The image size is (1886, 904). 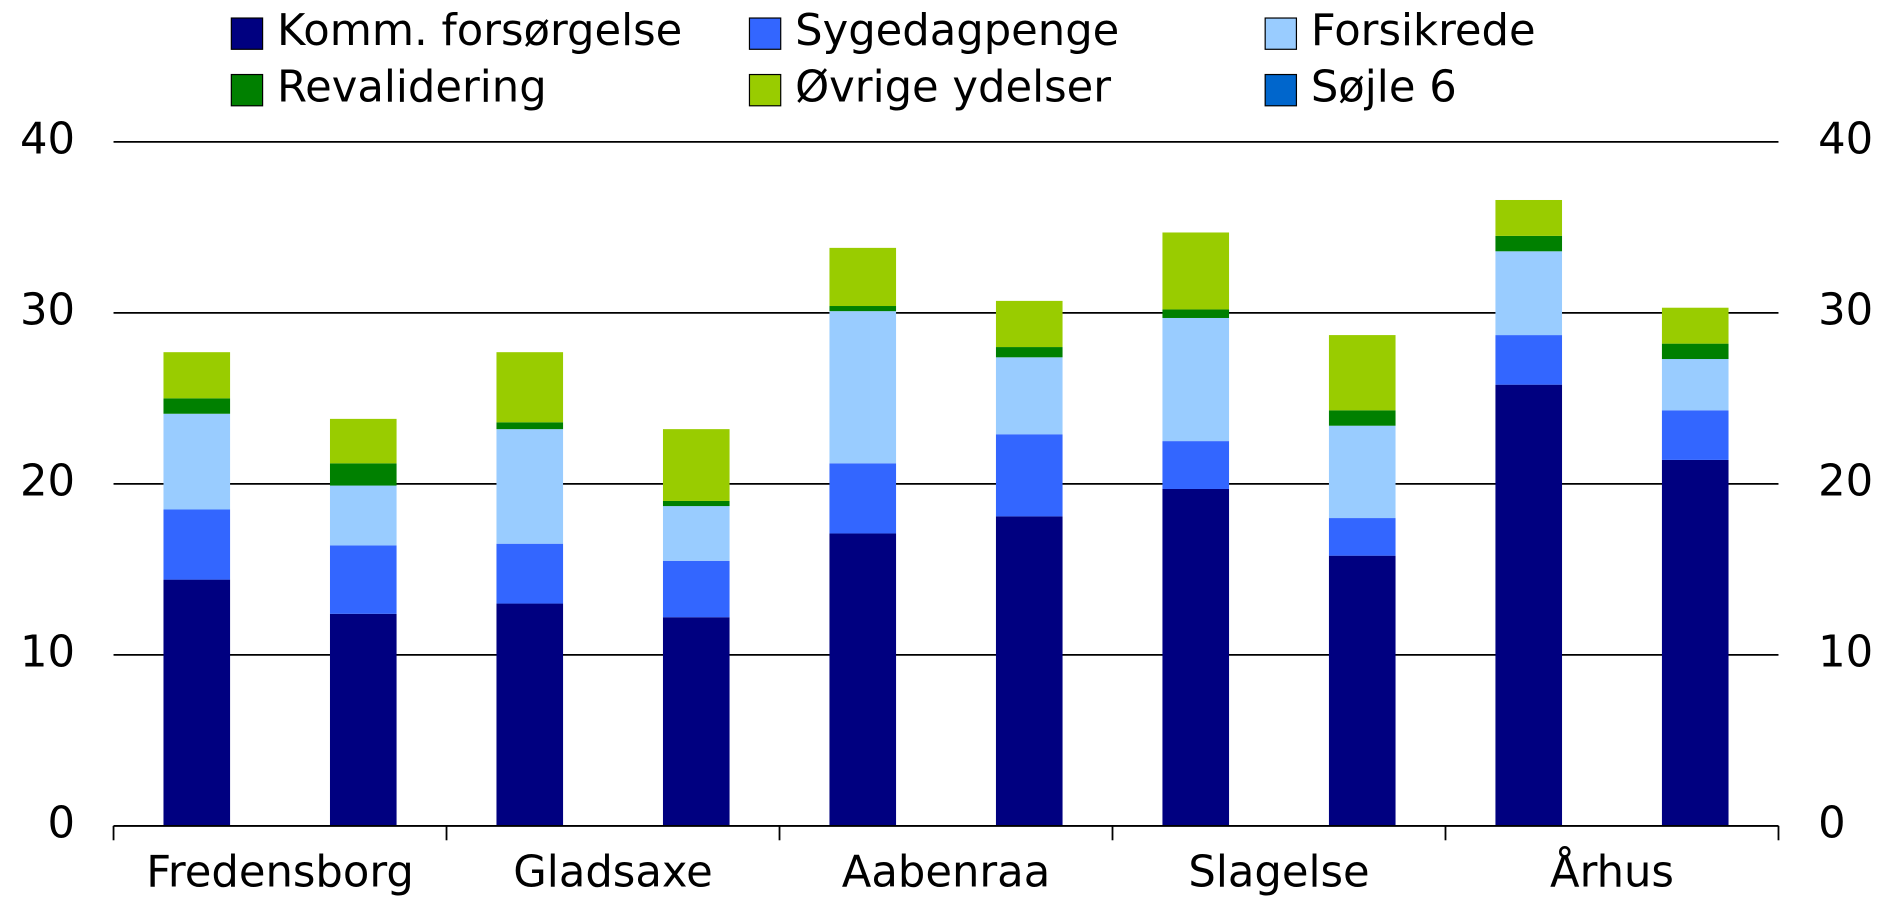 What do you see at coordinates (1832, 823) in the screenshot?
I see `y2-tick-label: 0` at bounding box center [1832, 823].